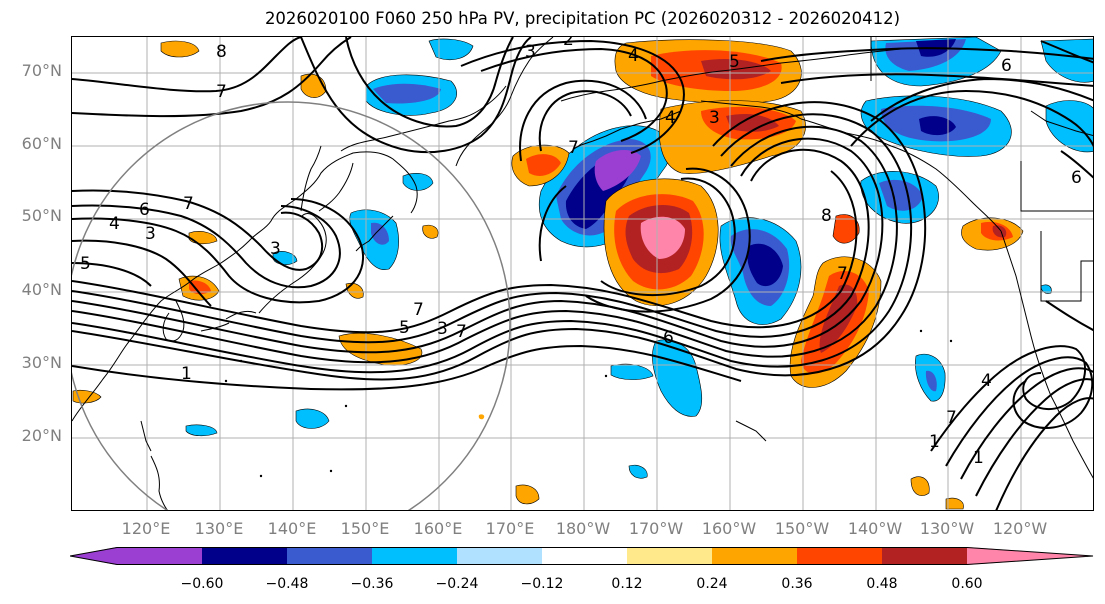 Image resolution: width=1105 pixels, height=604 pixels. What do you see at coordinates (583, 528) in the screenshot?
I see `lon-label-180w: 180°W` at bounding box center [583, 528].